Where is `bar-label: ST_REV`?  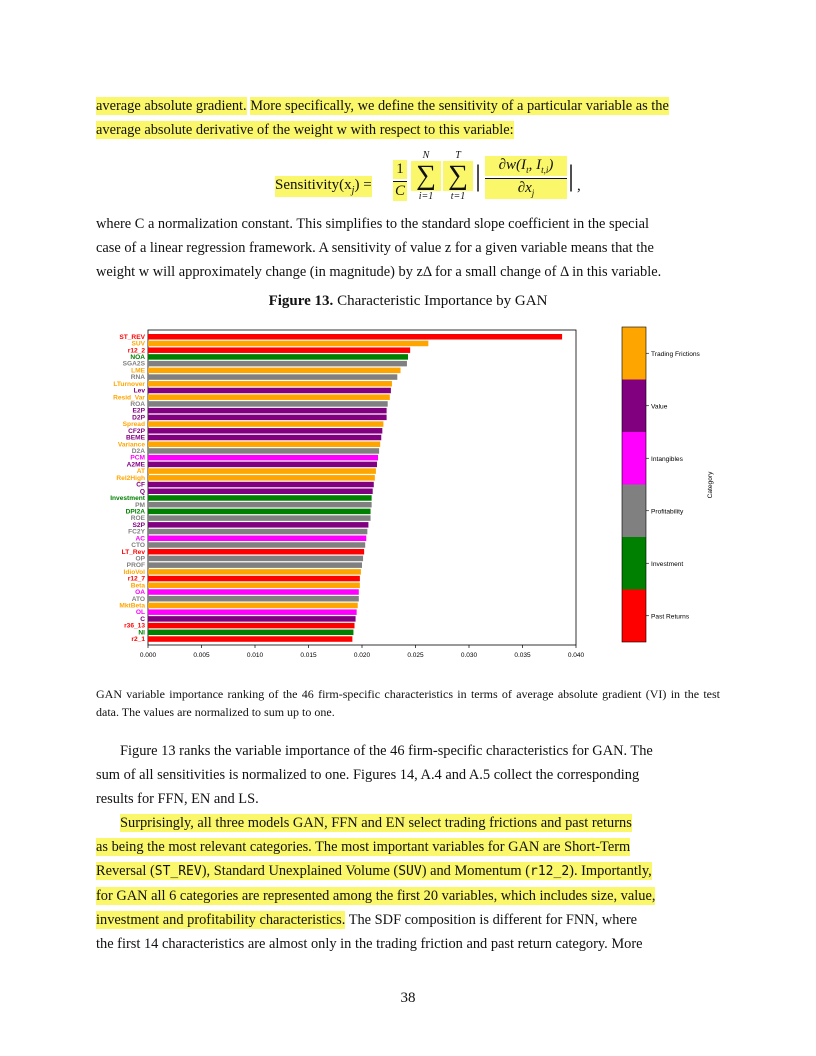
bar-label: ST_REV is located at coordinates (132, 337).